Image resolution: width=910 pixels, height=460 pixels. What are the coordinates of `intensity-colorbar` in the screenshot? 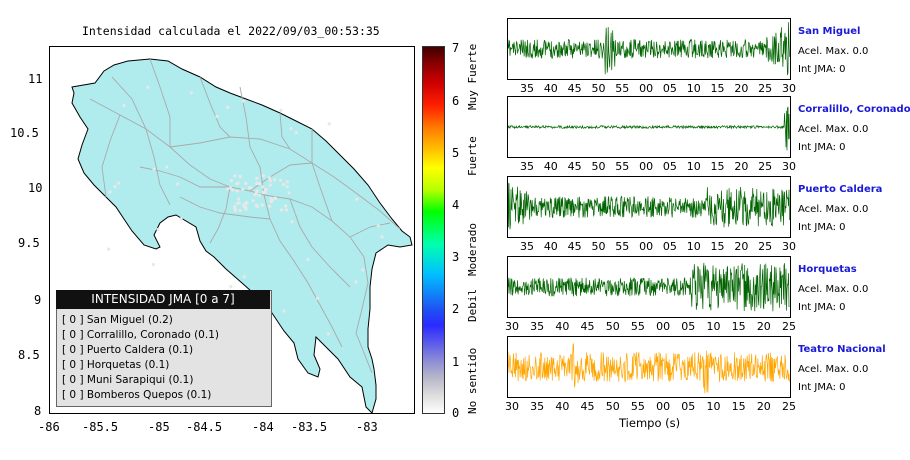 It's located at (433, 230).